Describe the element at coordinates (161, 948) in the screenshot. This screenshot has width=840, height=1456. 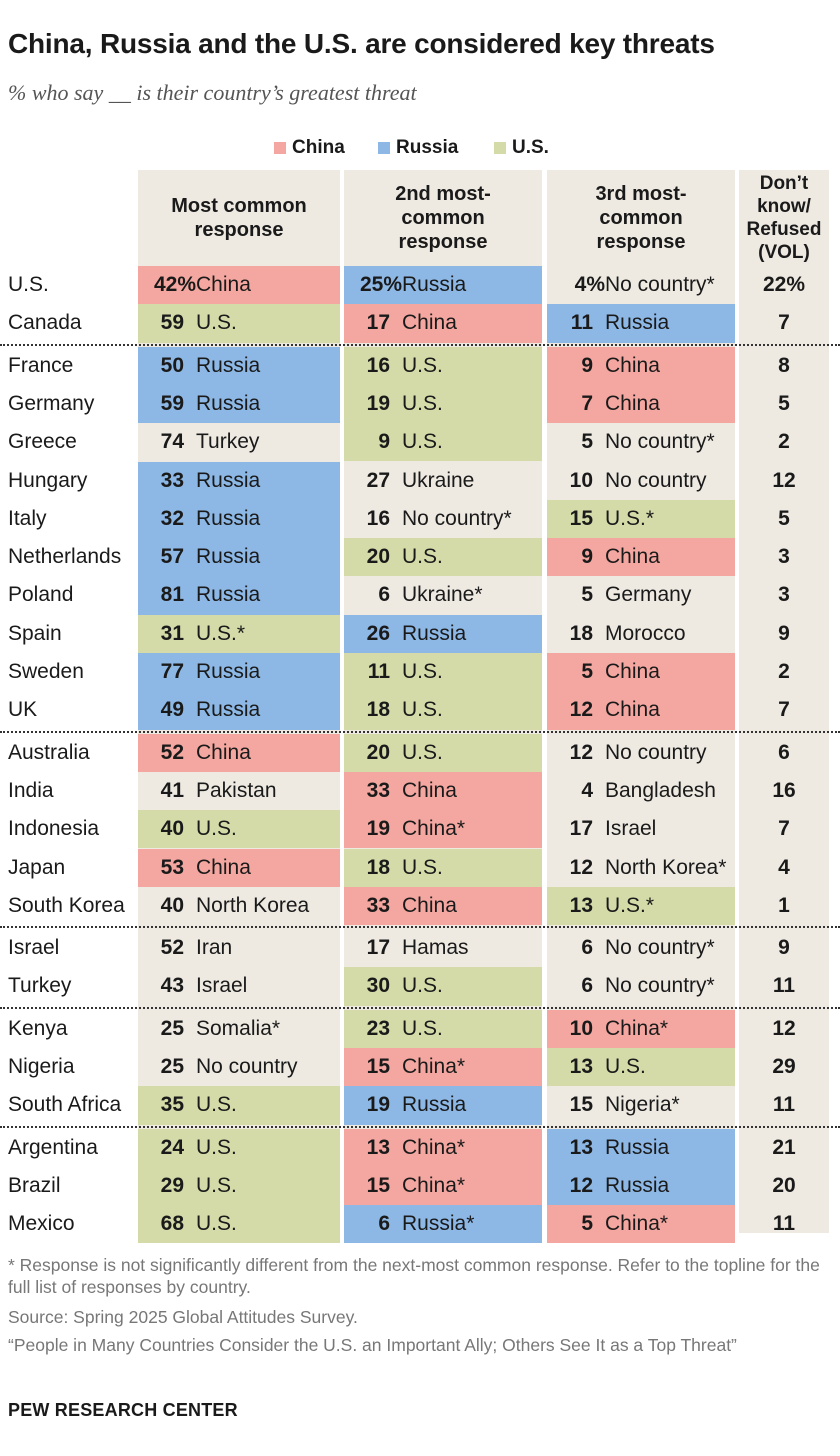
I see `response-value: 52` at that location.